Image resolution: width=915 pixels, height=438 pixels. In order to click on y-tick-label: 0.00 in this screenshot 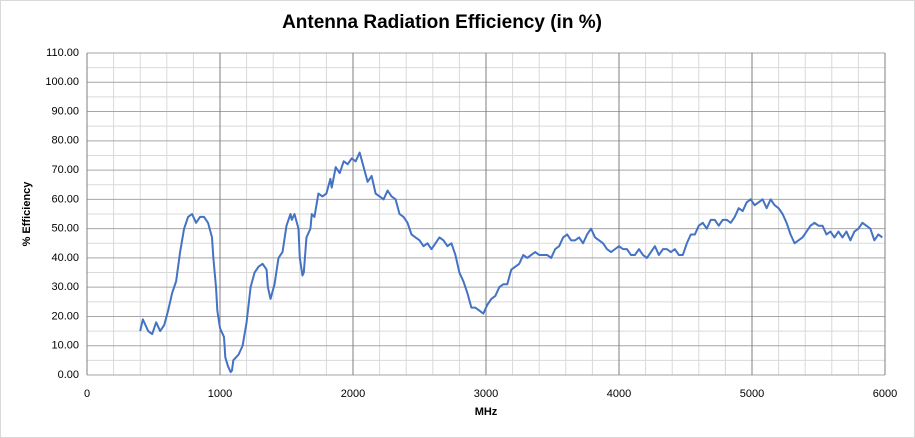, I will do `click(68, 375)`.